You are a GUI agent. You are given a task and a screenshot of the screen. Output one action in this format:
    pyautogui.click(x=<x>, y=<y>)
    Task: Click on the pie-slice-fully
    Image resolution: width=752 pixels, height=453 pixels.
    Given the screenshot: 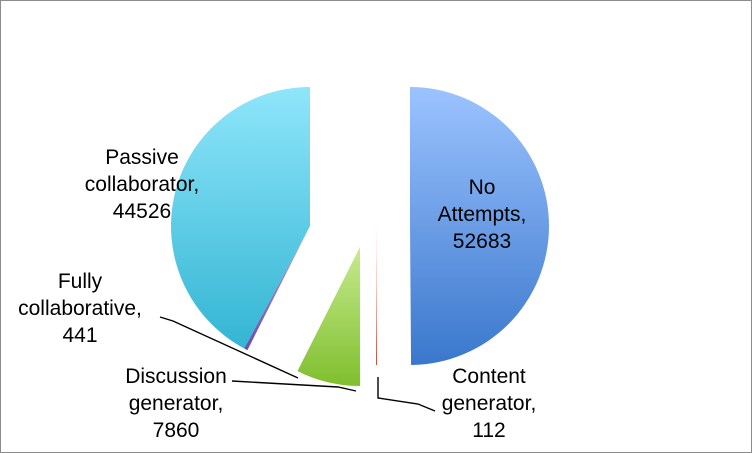 What is the action you would take?
    pyautogui.click(x=277, y=288)
    